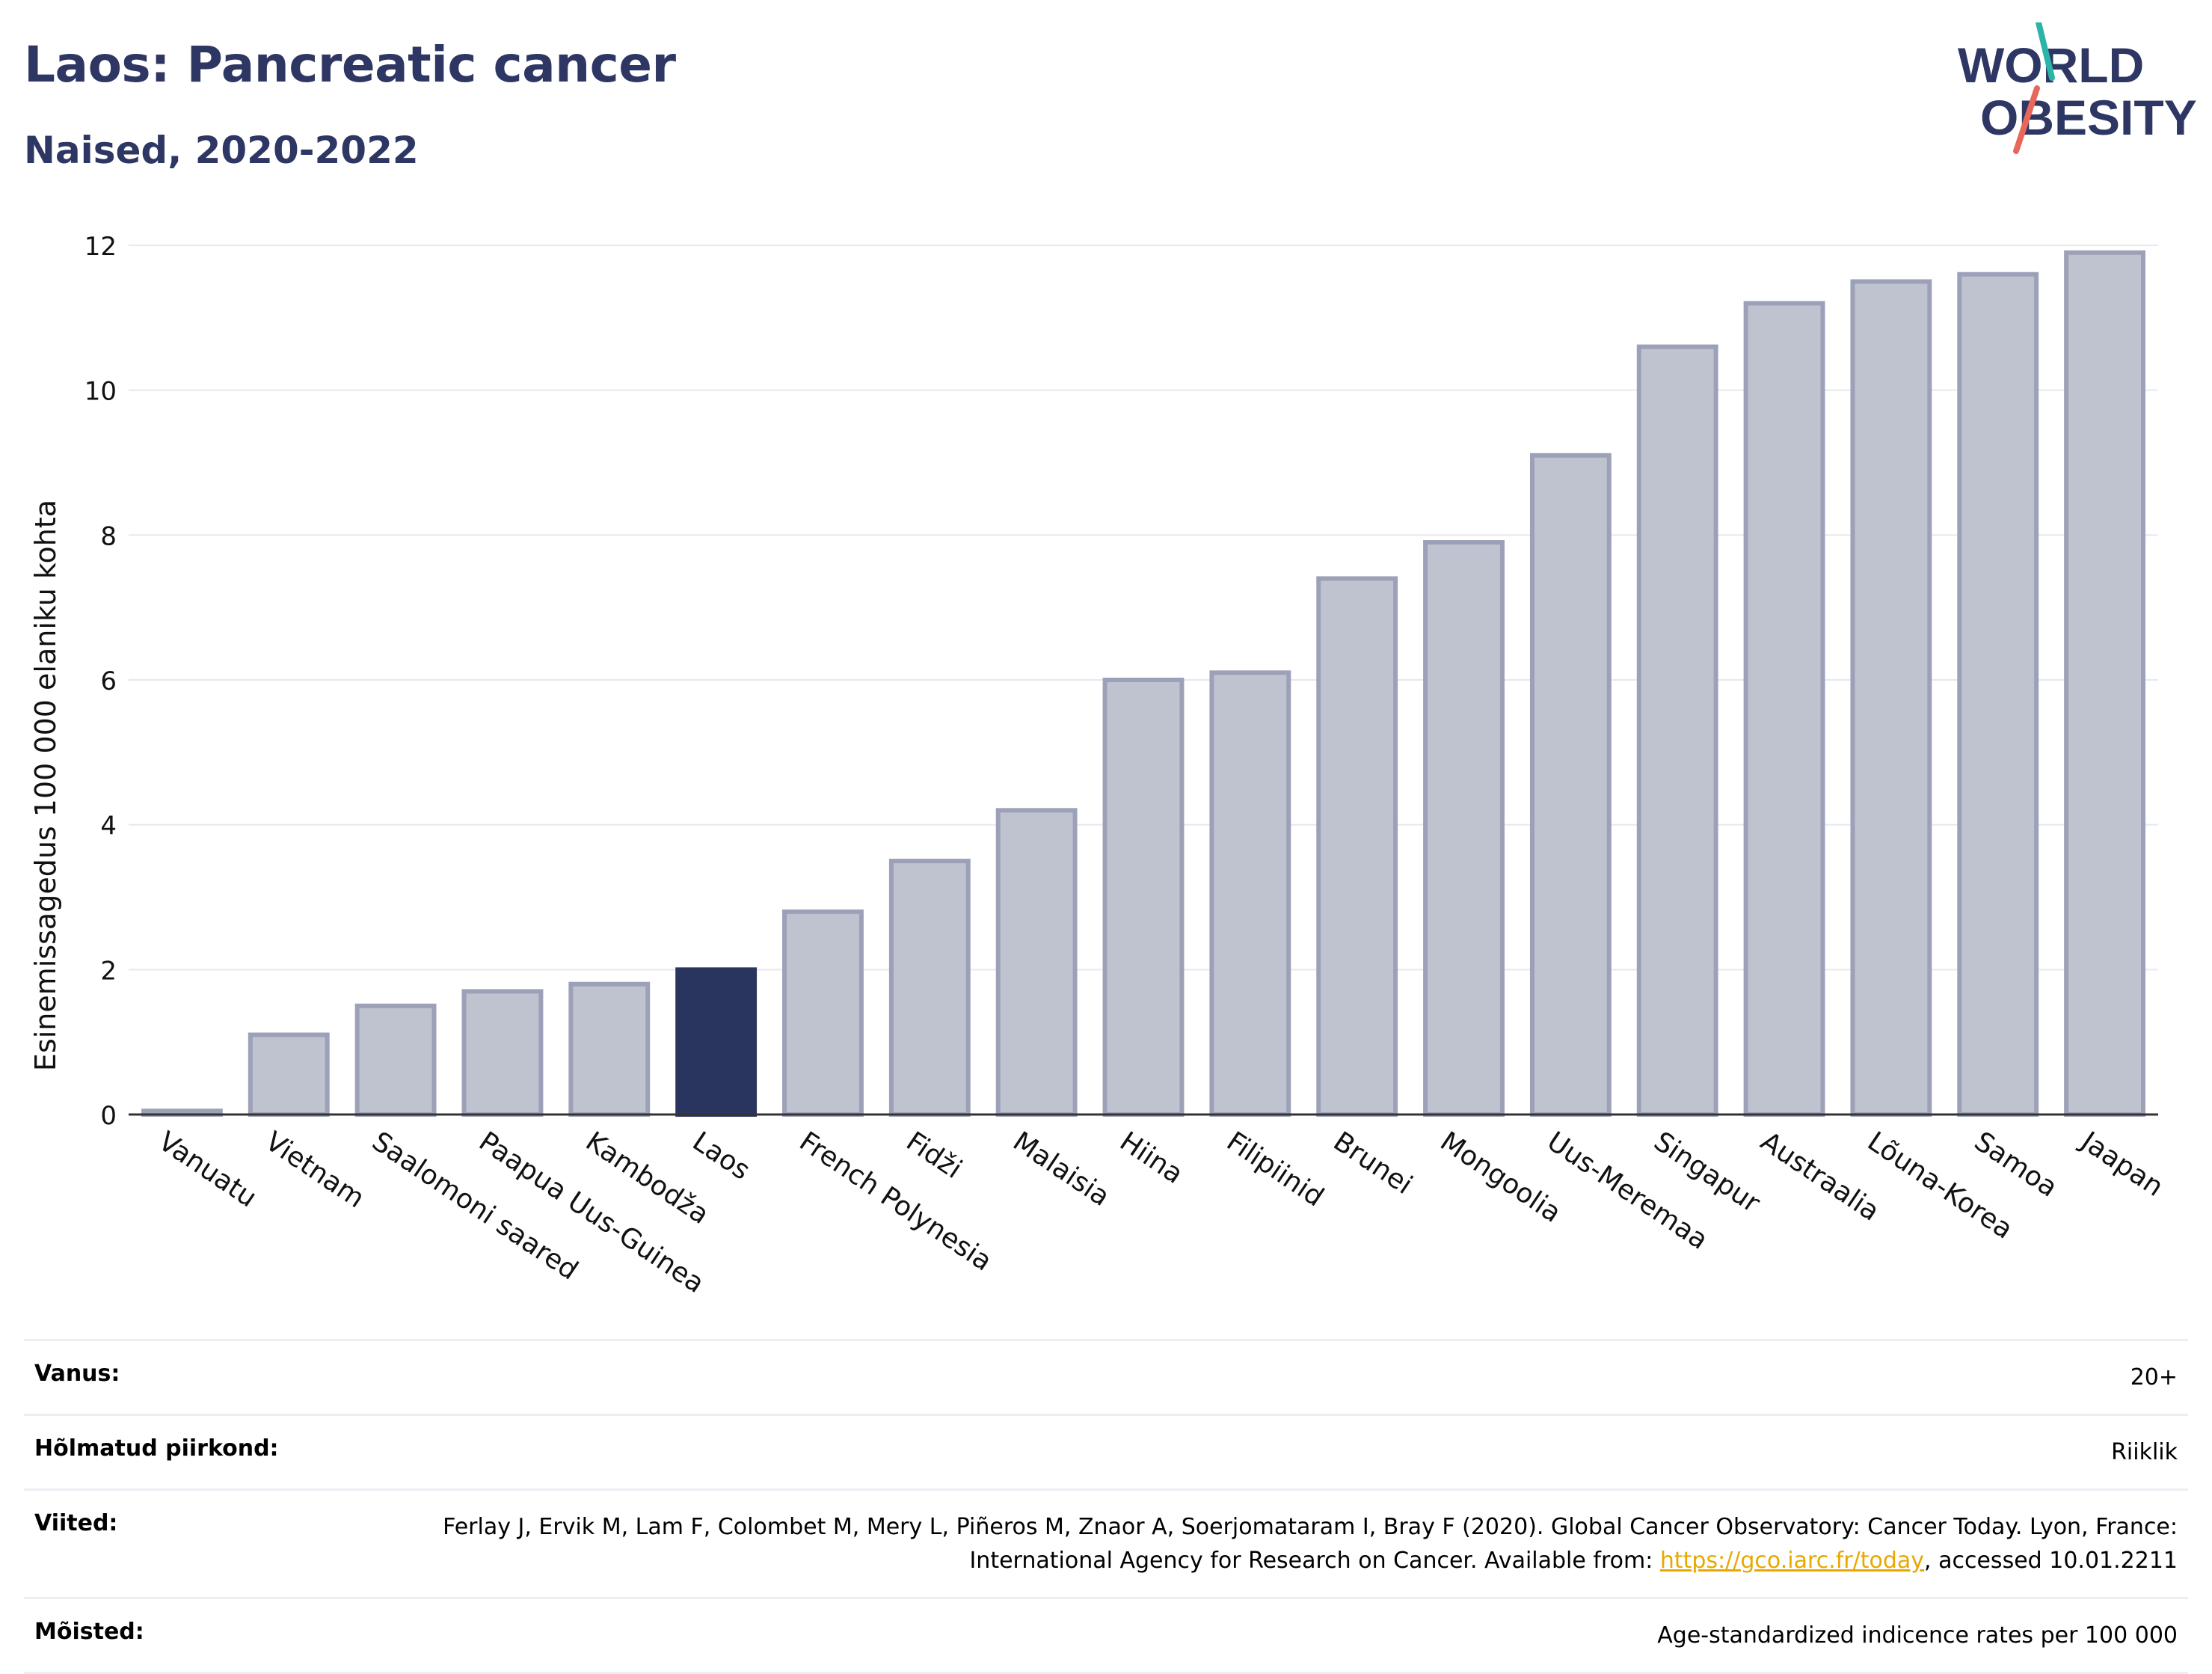  What do you see at coordinates (221, 151) in the screenshot?
I see `chart-subtitle: Naised, 2020-2022` at bounding box center [221, 151].